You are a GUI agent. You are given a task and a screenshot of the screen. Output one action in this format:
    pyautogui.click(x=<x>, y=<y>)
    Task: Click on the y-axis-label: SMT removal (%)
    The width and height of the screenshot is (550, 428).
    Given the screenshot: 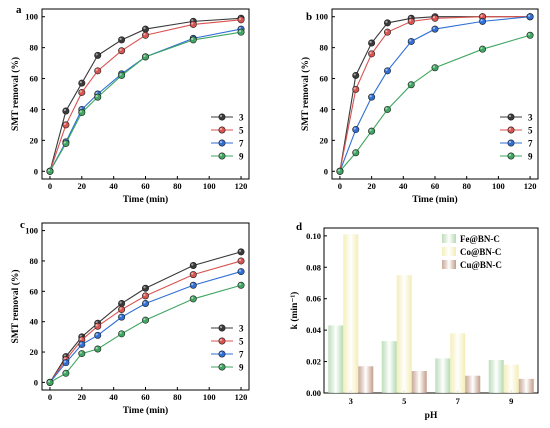 What is the action you would take?
    pyautogui.click(x=15, y=306)
    